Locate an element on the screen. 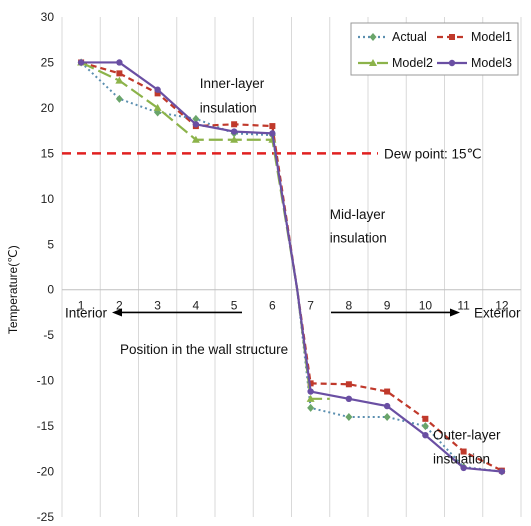 This screenshot has height=526, width=531. legend-marker-actual is located at coordinates (373, 37).